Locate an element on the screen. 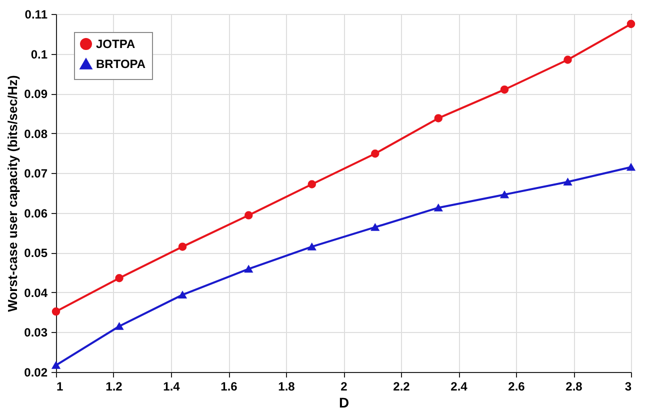 This screenshot has width=647, height=414. x-tick-label: 2.2 is located at coordinates (401, 387).